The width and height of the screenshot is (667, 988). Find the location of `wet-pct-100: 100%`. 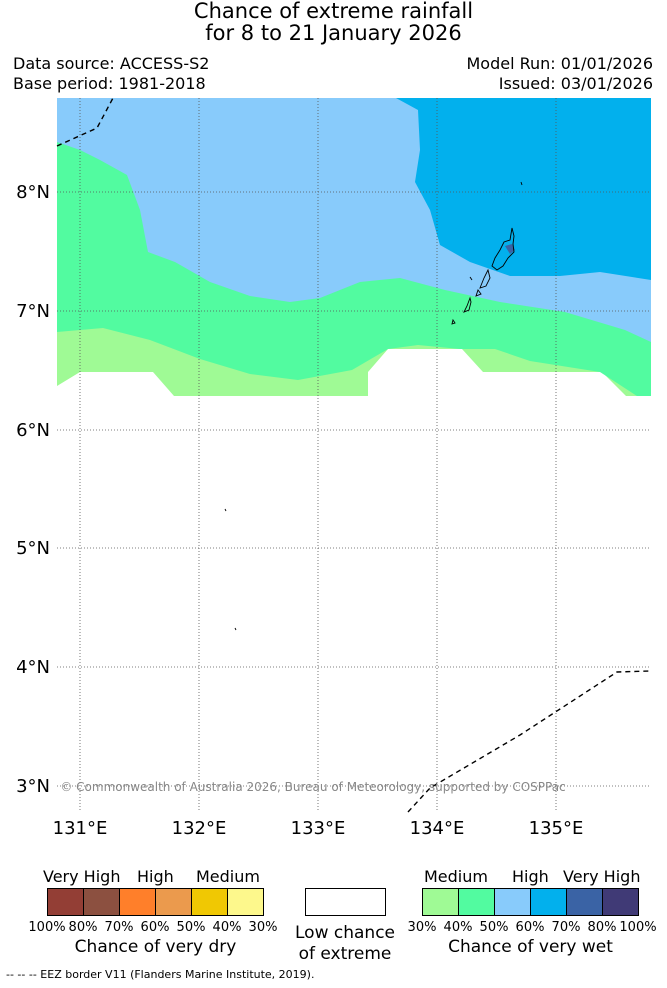

wet-pct-100: 100% is located at coordinates (638, 927).